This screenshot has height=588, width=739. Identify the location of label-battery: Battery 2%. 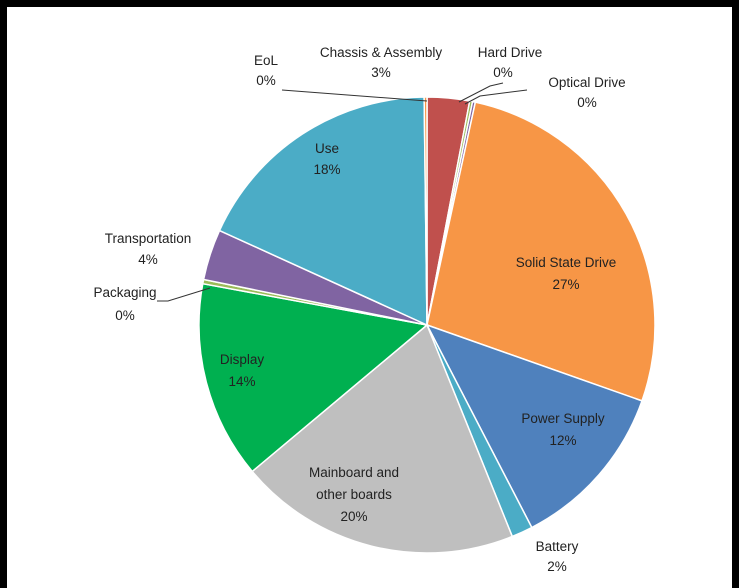
(557, 556).